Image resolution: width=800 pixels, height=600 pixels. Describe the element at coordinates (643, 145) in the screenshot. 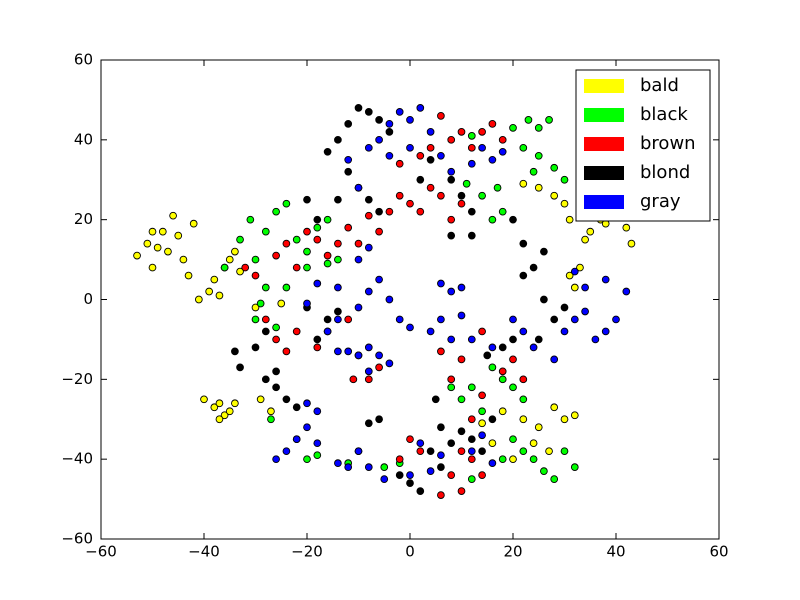

I see `legend: bald black brown blond gray` at that location.